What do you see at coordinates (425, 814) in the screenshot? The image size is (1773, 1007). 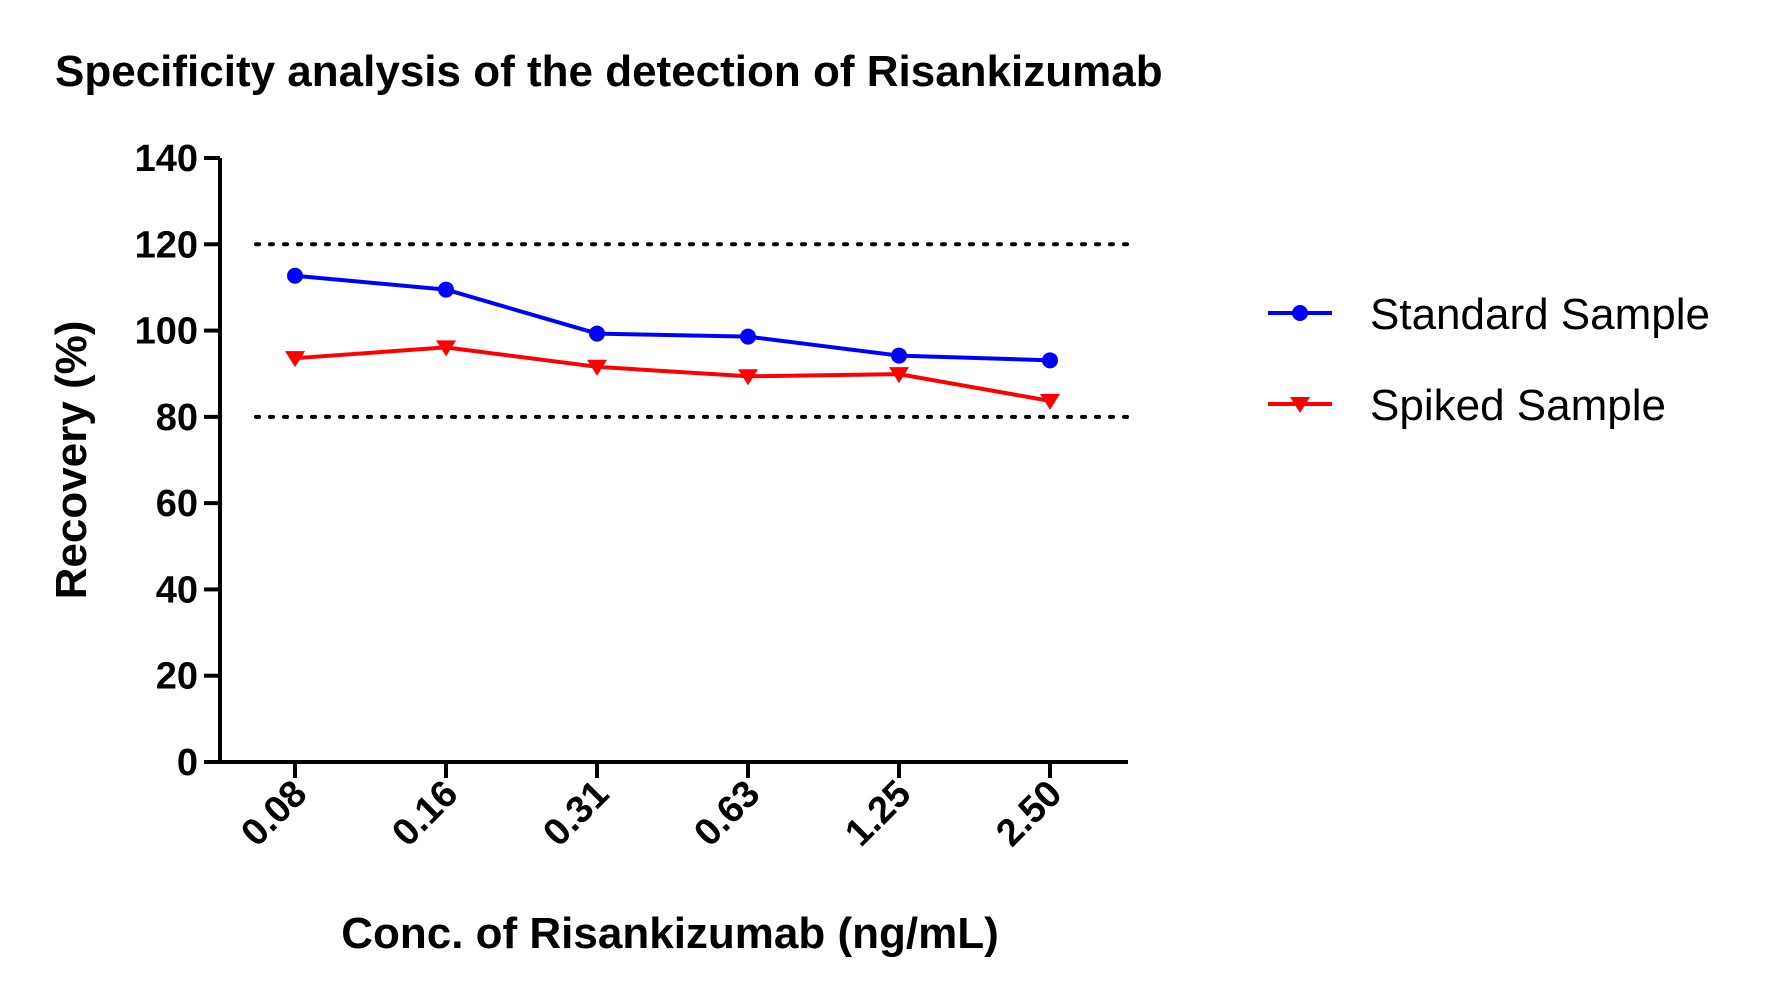 I see `x-tick-label: 0.16` at bounding box center [425, 814].